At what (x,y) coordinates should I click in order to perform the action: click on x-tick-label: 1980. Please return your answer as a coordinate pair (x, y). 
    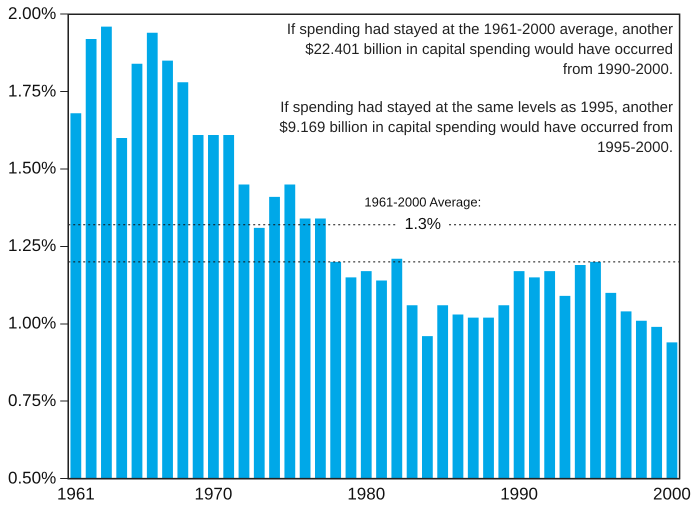
    Looking at the image, I should click on (366, 494).